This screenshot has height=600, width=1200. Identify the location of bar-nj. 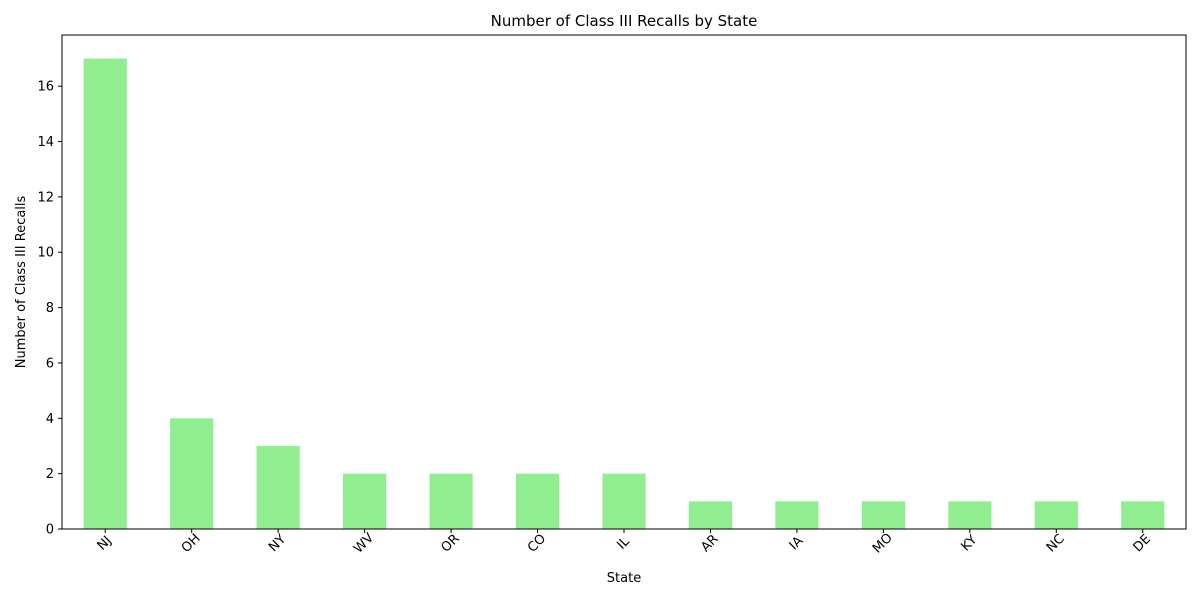
(105, 294).